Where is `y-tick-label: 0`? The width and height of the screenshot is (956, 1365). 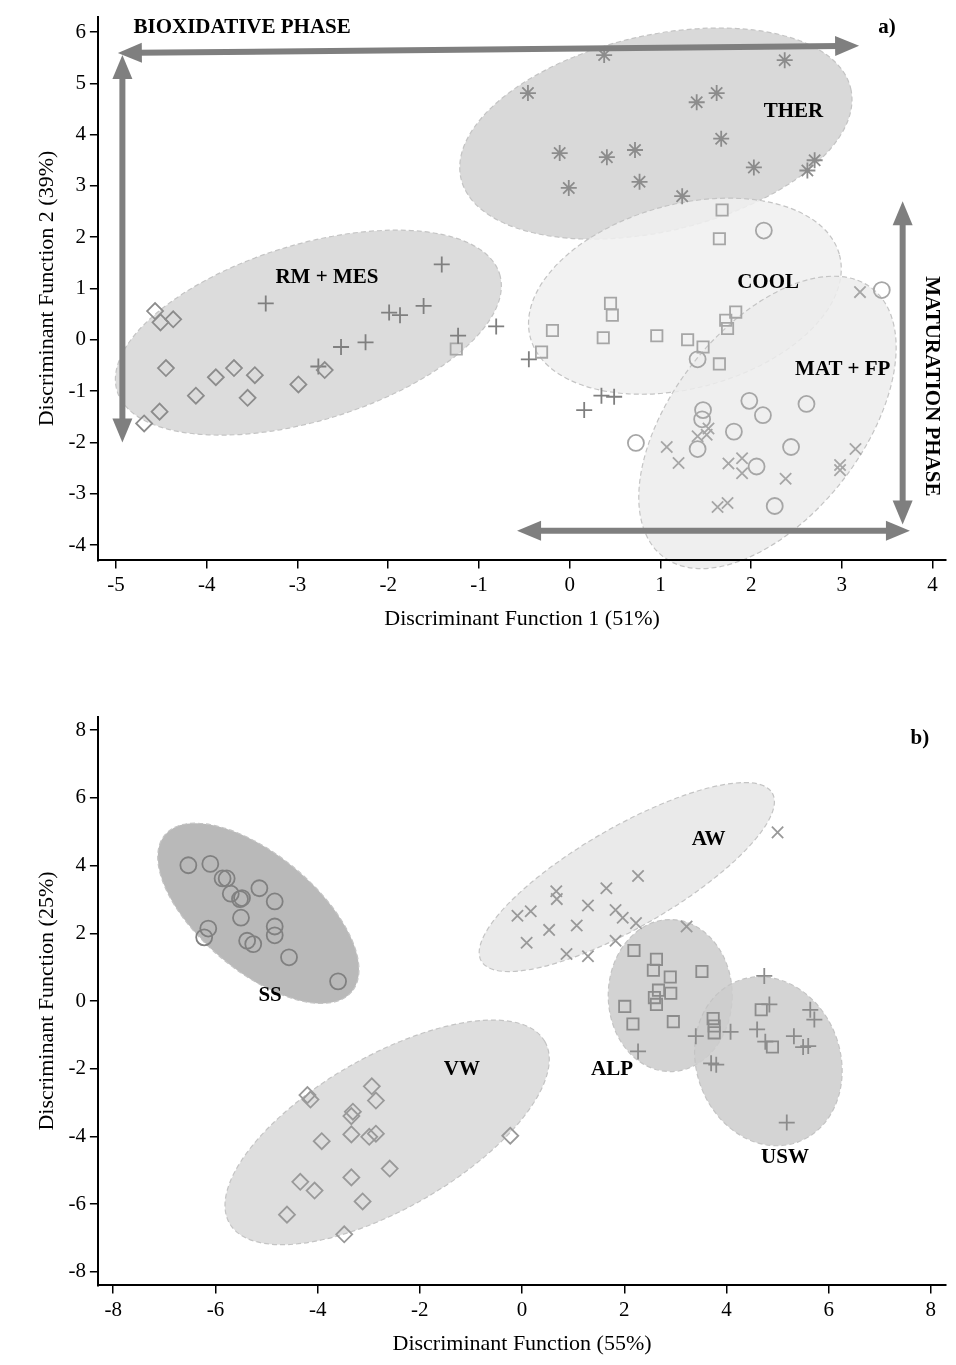 y-tick-label: 0 is located at coordinates (80, 999).